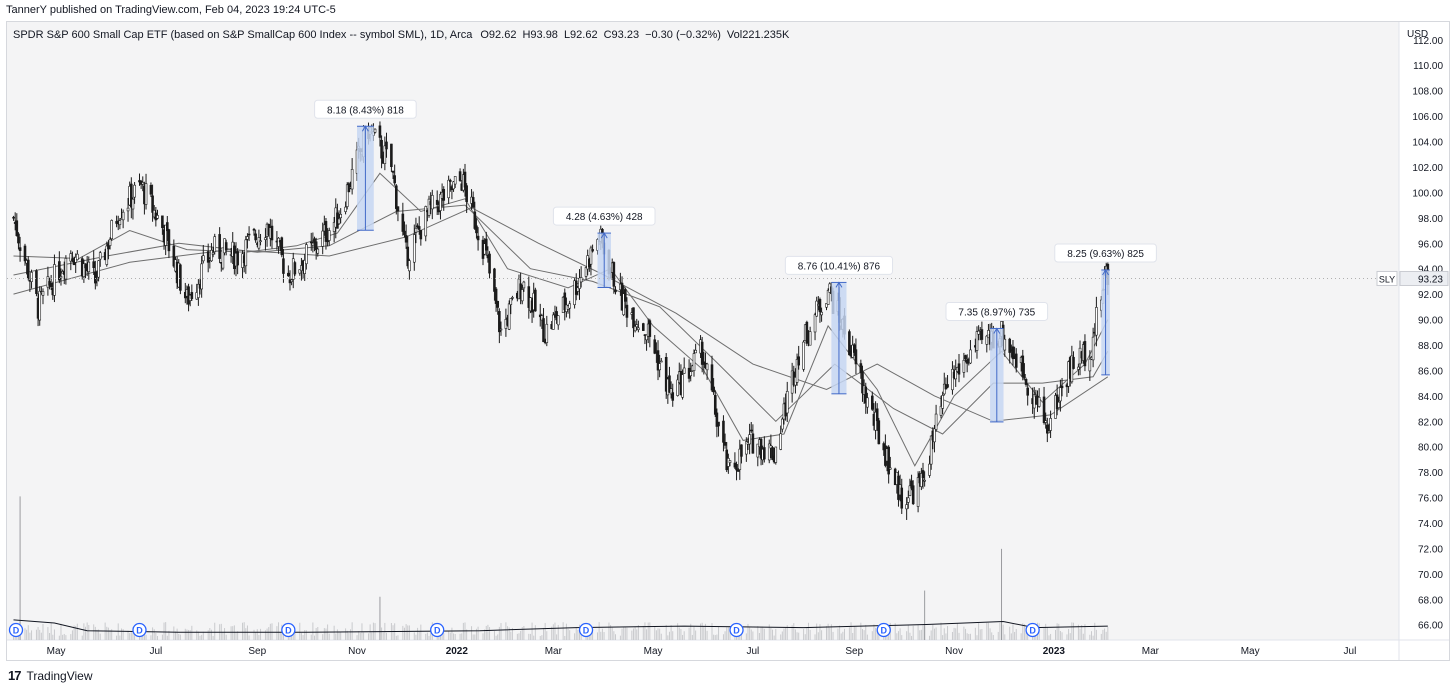  I want to click on dividend-label: D, so click(586, 631).